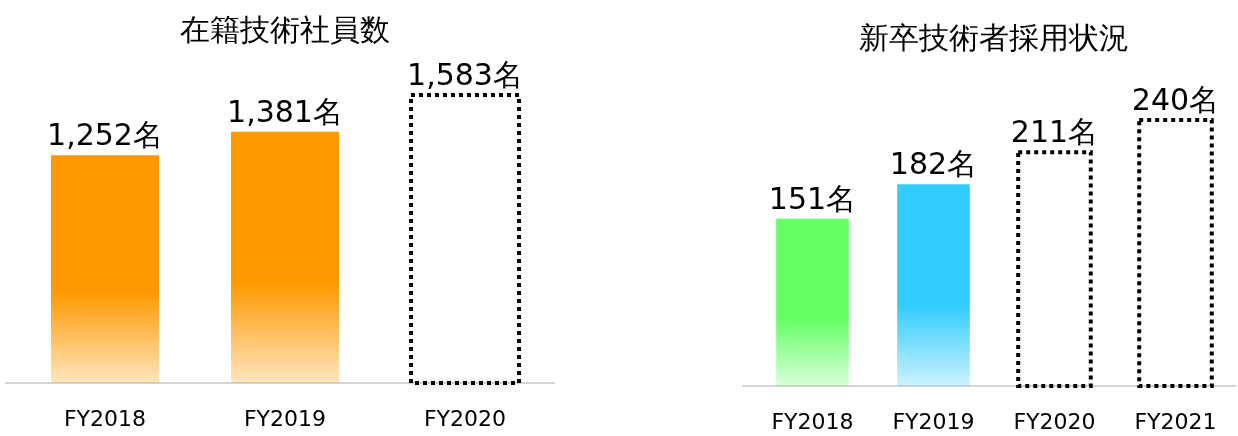 Image resolution: width=1238 pixels, height=436 pixels. Describe the element at coordinates (1054, 132) in the screenshot. I see `data-label: 211名` at that location.